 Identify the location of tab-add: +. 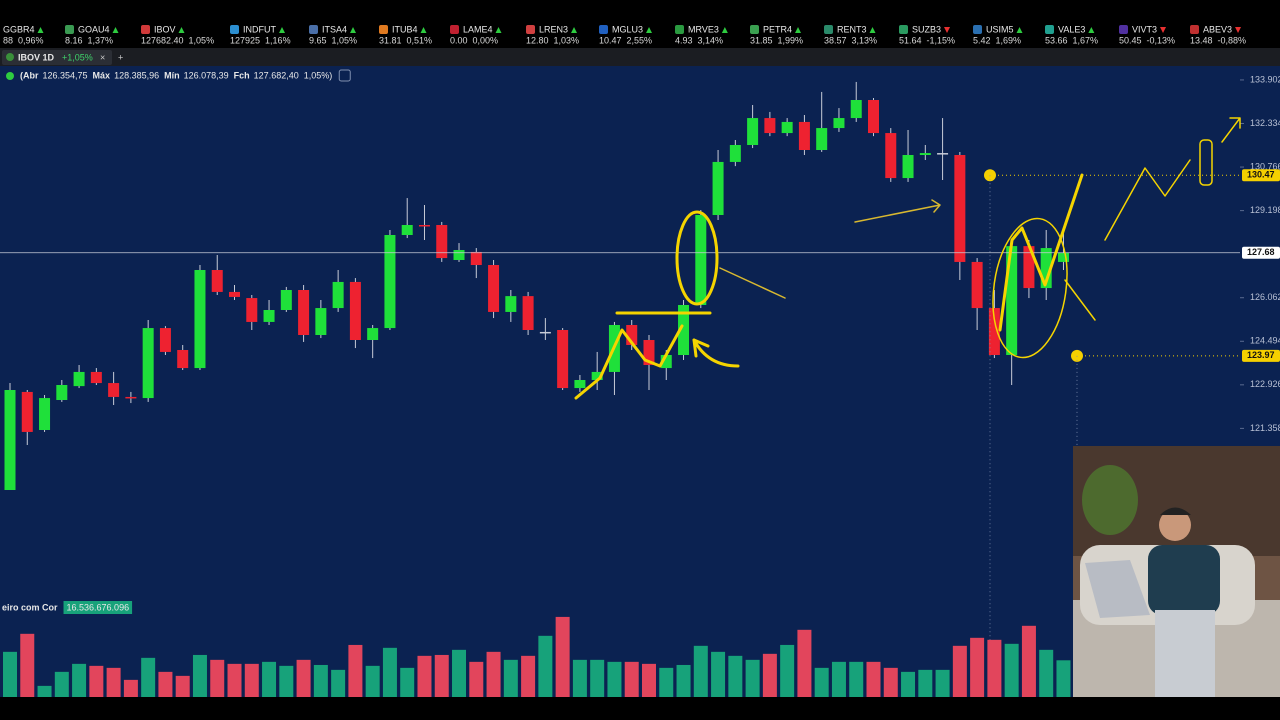
(120, 57).